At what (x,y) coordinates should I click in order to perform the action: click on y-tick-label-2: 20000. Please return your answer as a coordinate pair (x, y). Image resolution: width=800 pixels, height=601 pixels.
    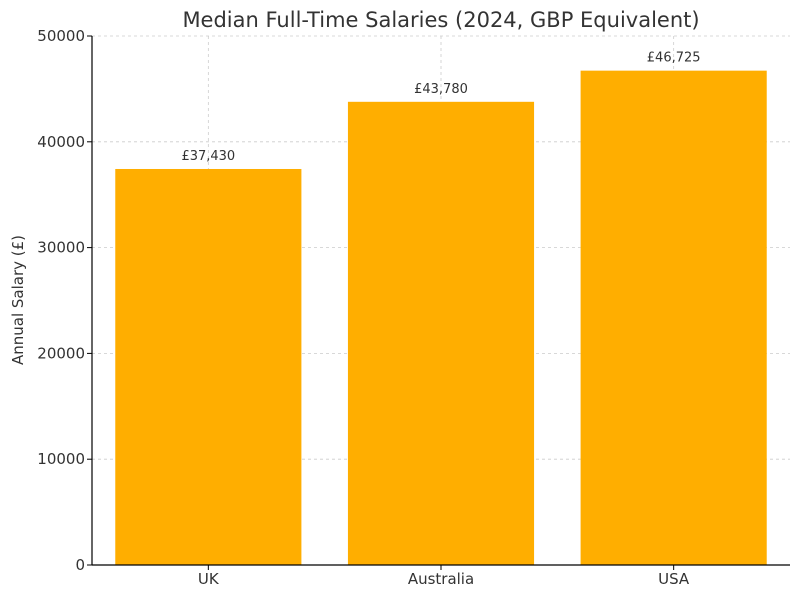
    Looking at the image, I should click on (61, 353).